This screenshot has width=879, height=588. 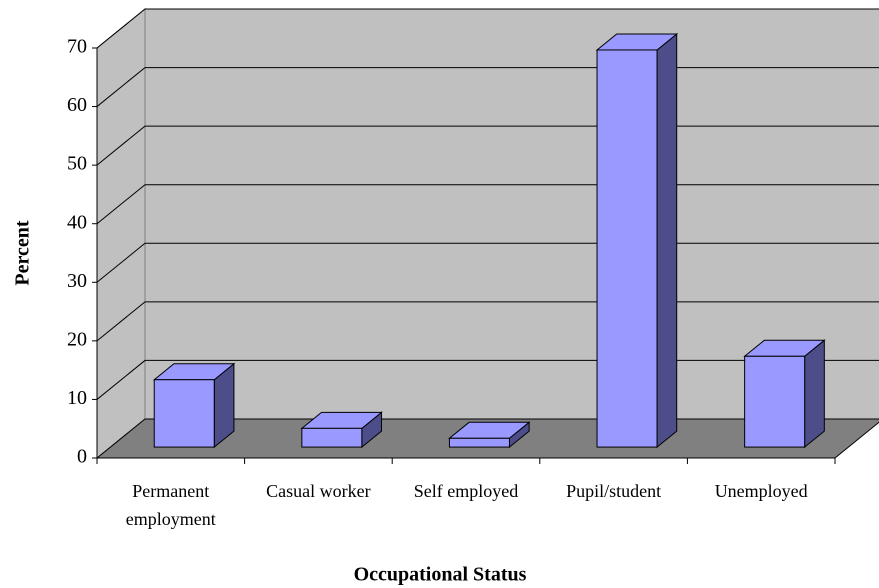 What do you see at coordinates (170, 505) in the screenshot?
I see `x-tick-label: Permanent employment` at bounding box center [170, 505].